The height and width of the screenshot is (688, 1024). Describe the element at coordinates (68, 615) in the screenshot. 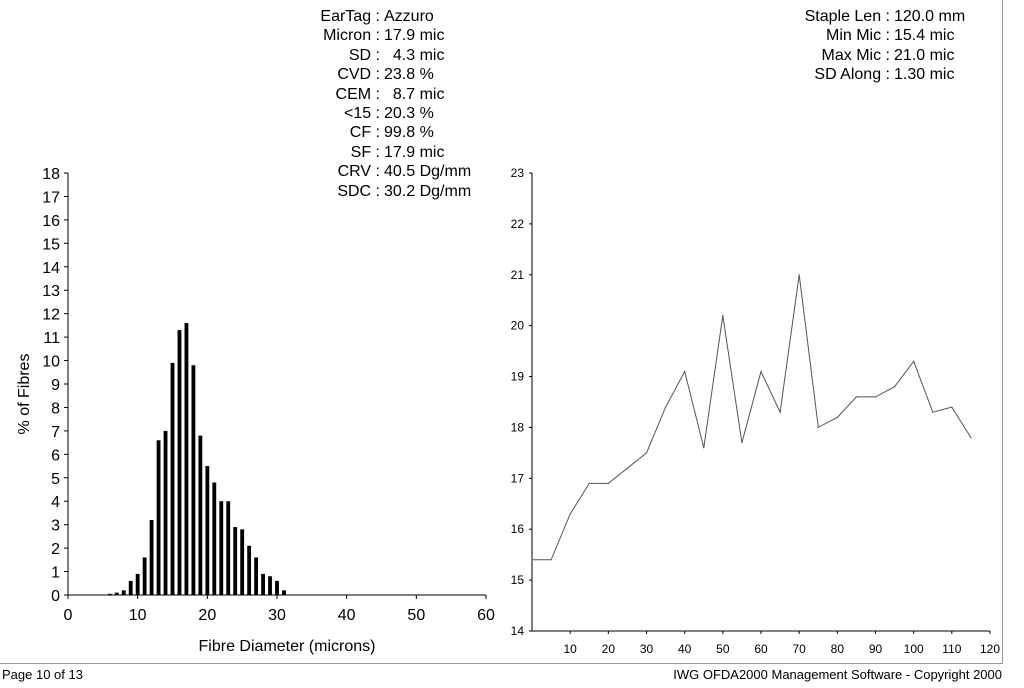

I see `hist-x-tick-label: 0` at that location.